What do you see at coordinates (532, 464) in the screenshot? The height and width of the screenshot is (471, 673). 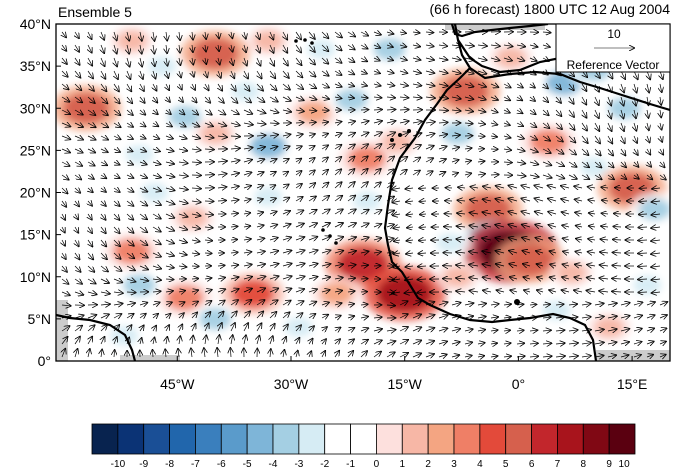 I see `colorbar-label: 6` at bounding box center [532, 464].